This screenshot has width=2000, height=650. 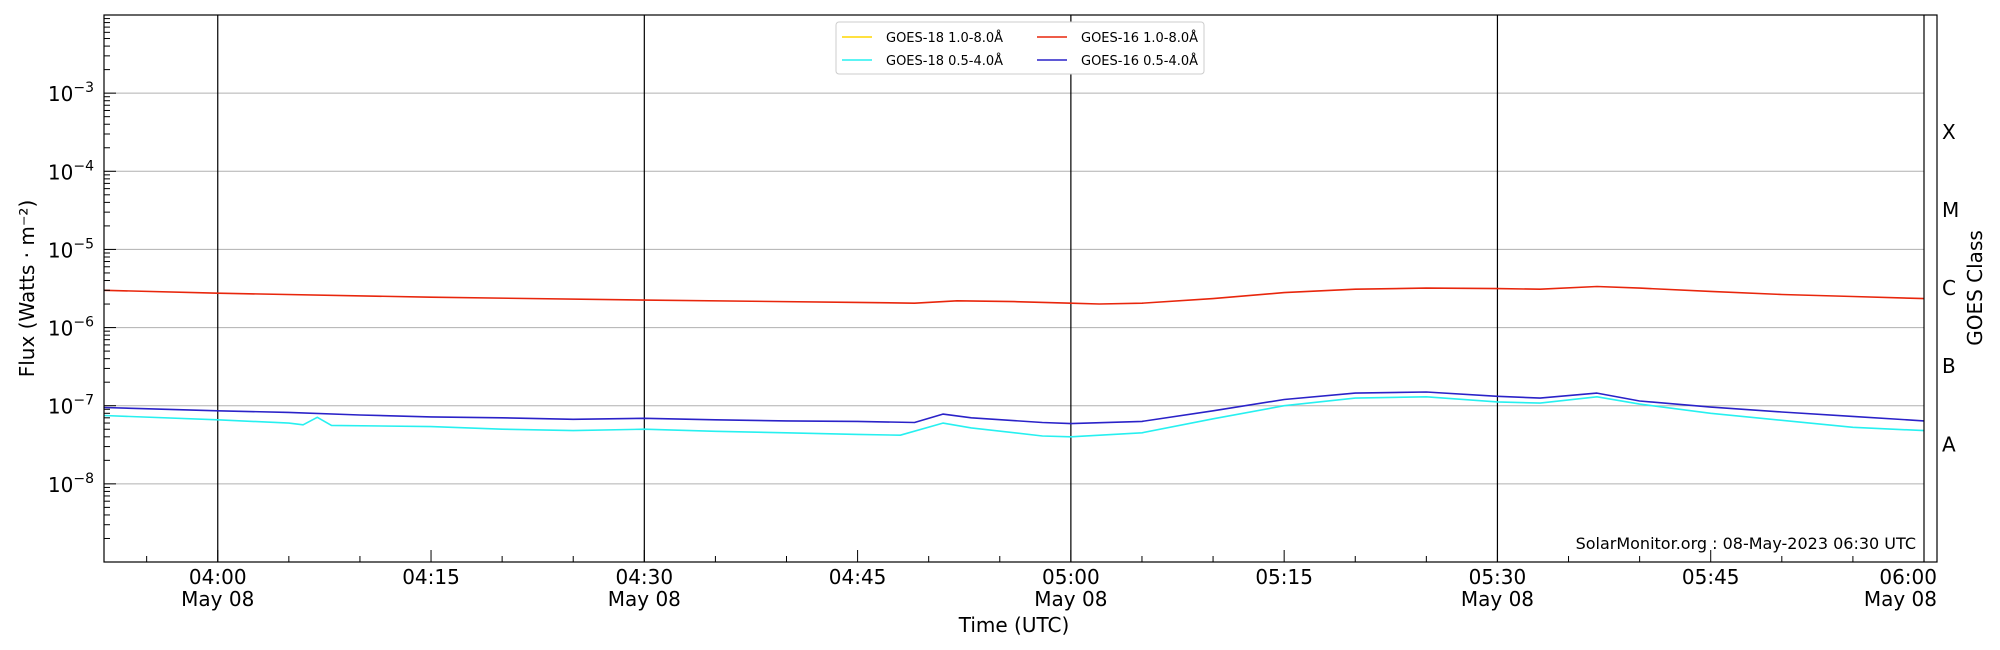 What do you see at coordinates (71, 93) in the screenshot?
I see `y-tick-label: 10⁻³` at bounding box center [71, 93].